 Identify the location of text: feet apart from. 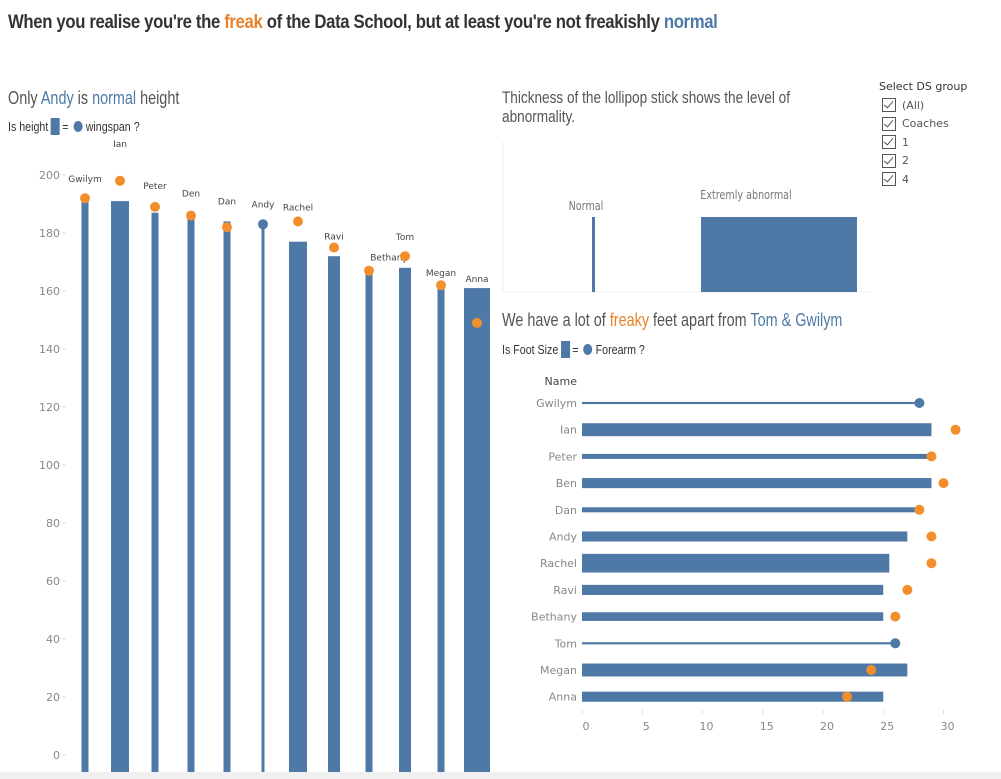
(700, 320).